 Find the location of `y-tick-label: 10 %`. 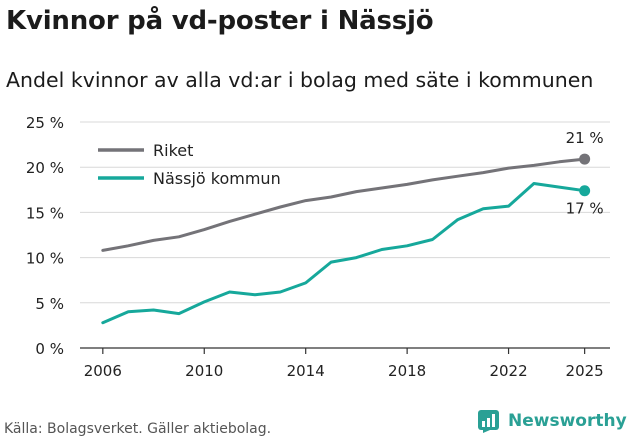

y-tick-label: 10 % is located at coordinates (45, 259).